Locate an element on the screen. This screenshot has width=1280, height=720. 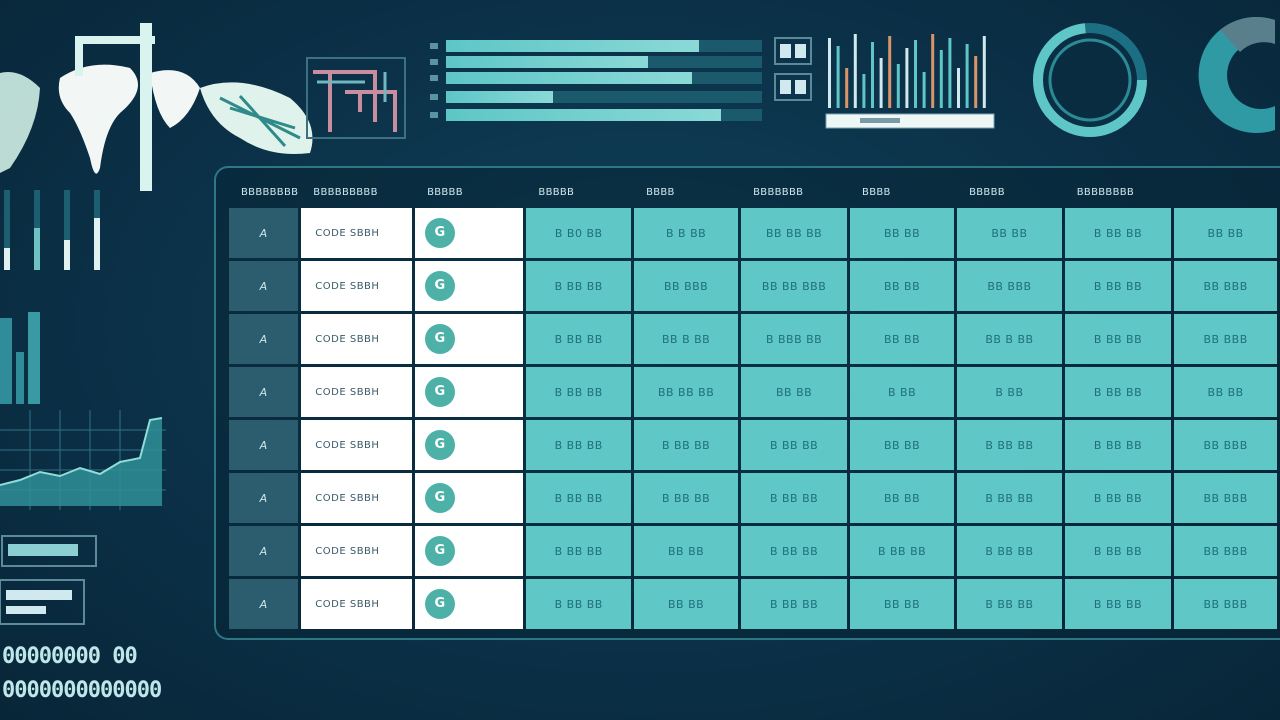
value-cell: BB BB BB is located at coordinates (794, 233).